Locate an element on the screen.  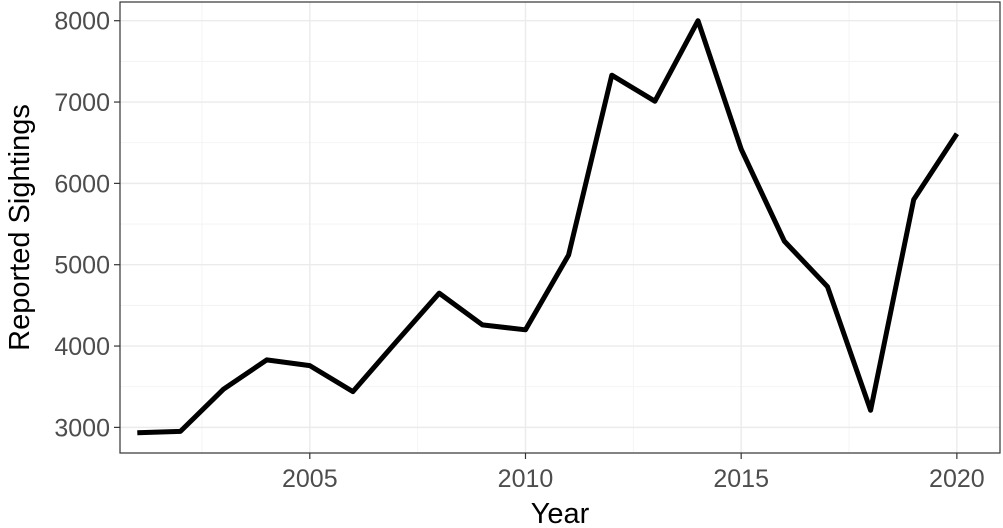
x-tick-label: 2015 is located at coordinates (741, 479).